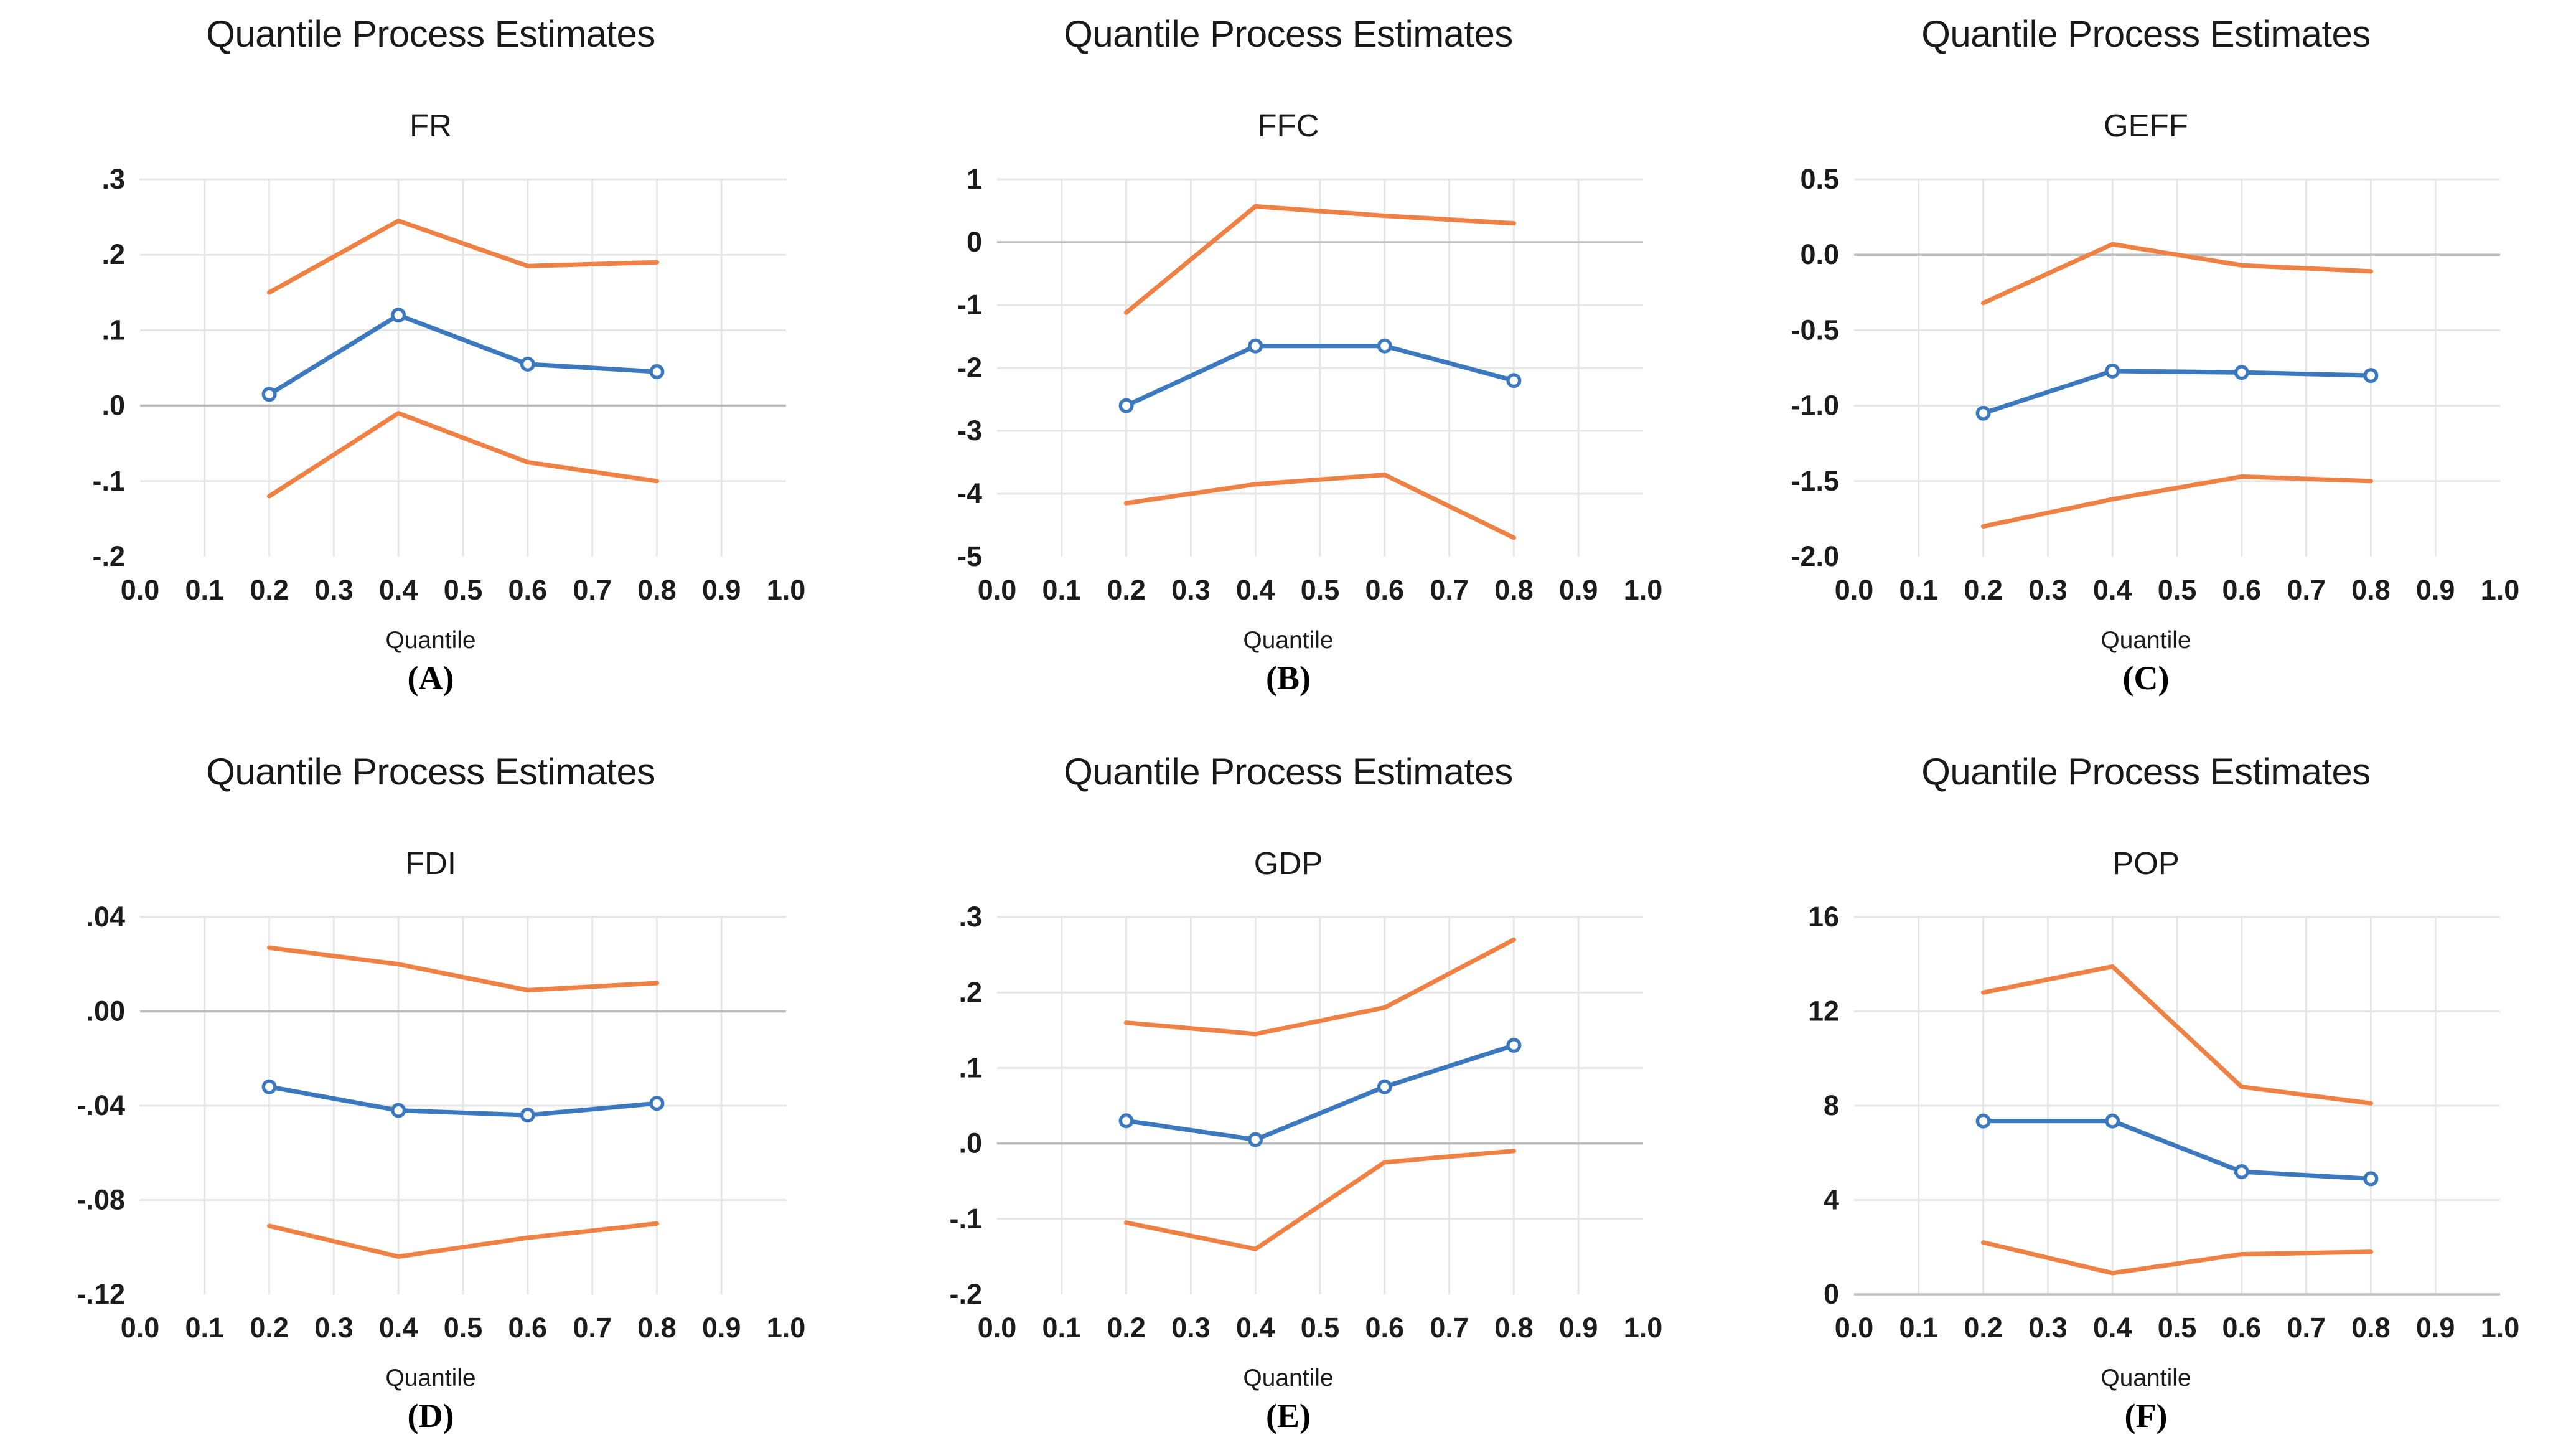 The image size is (2576, 1440). I want to click on chart-subtitle: POP, so click(2146, 864).